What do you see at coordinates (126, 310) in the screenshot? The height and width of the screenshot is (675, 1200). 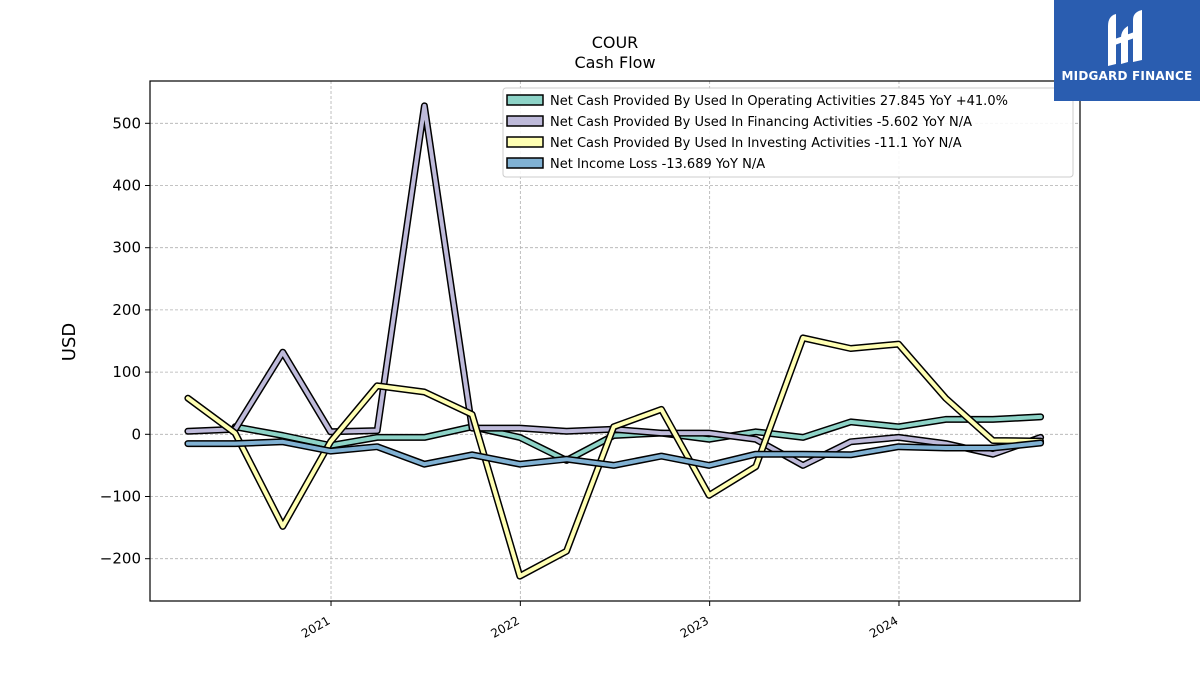 I see `y-tick-label: 200` at bounding box center [126, 310].